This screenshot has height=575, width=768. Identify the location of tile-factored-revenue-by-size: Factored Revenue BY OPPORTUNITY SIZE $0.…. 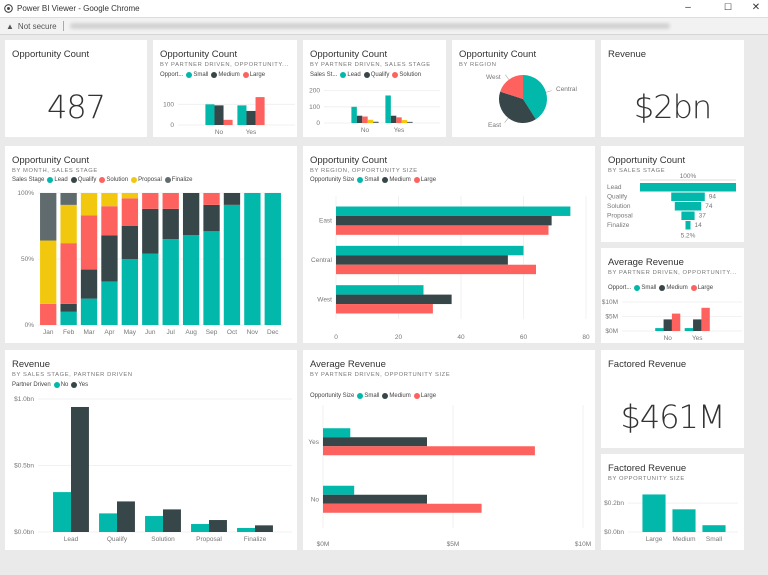
(672, 502).